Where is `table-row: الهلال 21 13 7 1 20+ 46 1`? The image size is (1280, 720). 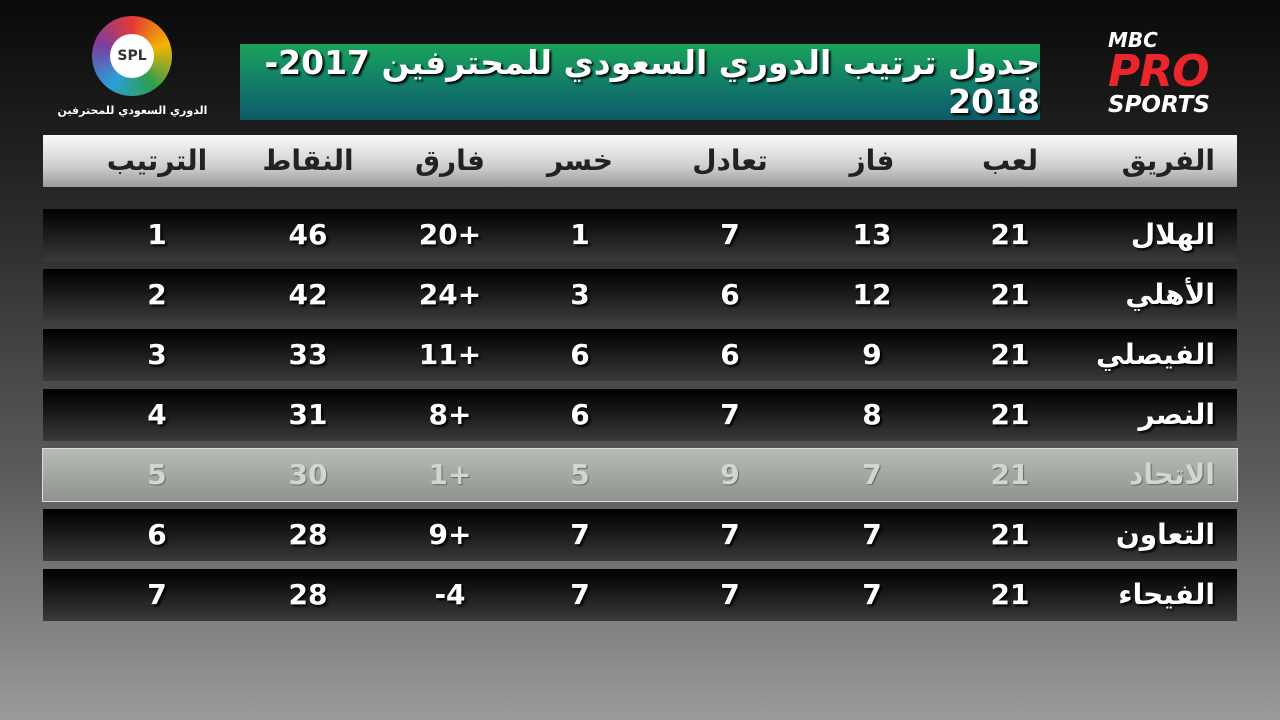
table-row: الهلال 21 13 7 1 20+ 46 1 is located at coordinates (640, 235).